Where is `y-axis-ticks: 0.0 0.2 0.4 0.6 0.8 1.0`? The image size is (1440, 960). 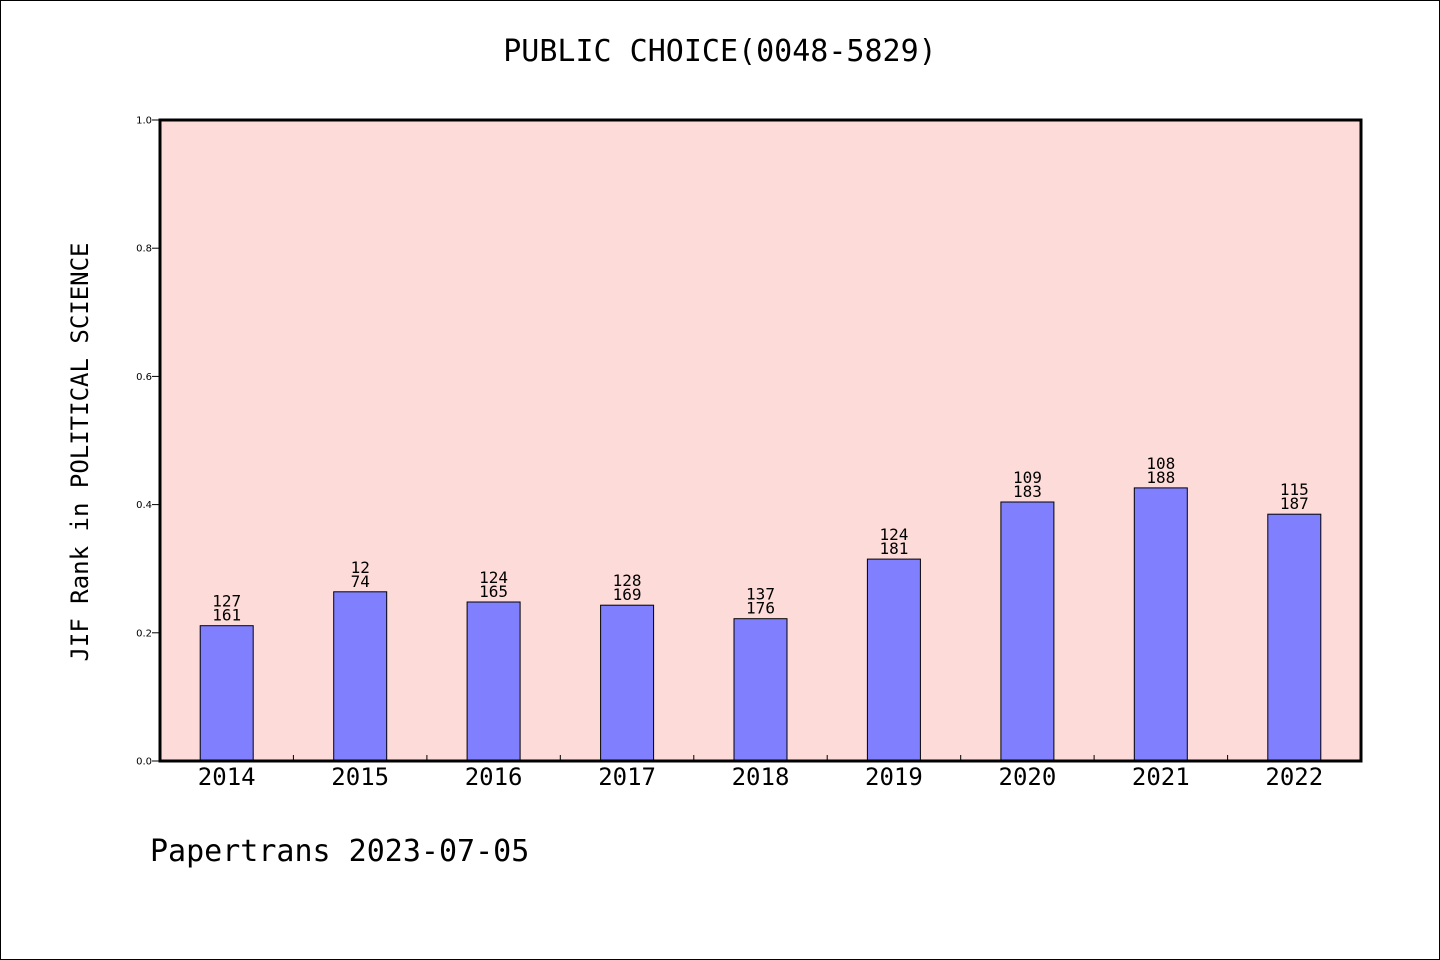
y-axis-ticks: 0.0 0.2 0.4 0.6 0.8 1.0 is located at coordinates (148, 442).